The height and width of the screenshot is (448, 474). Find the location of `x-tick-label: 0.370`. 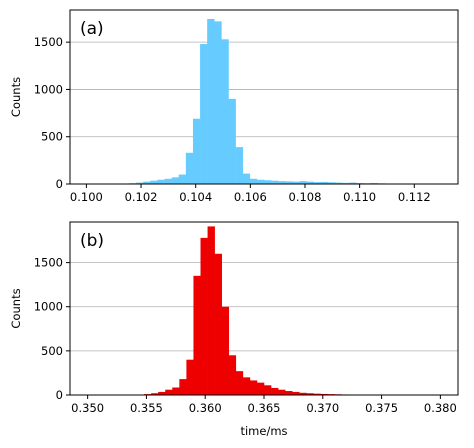

x-tick-label: 0.370 is located at coordinates (322, 408).